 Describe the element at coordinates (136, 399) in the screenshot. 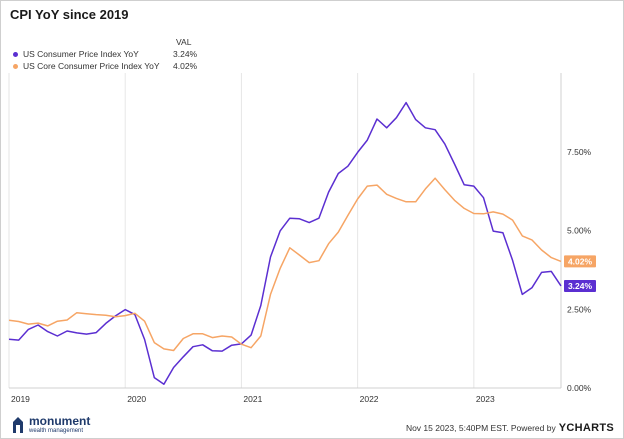

I see `x-tick-label: 2020` at that location.